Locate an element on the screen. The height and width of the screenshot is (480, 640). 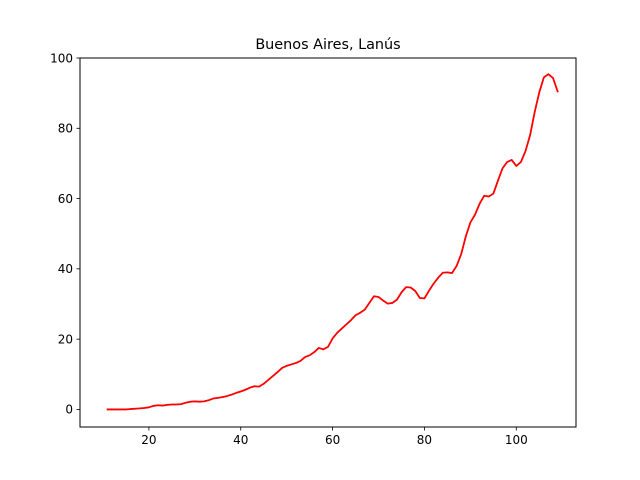
y-tick-label: 40 is located at coordinates (65, 269).